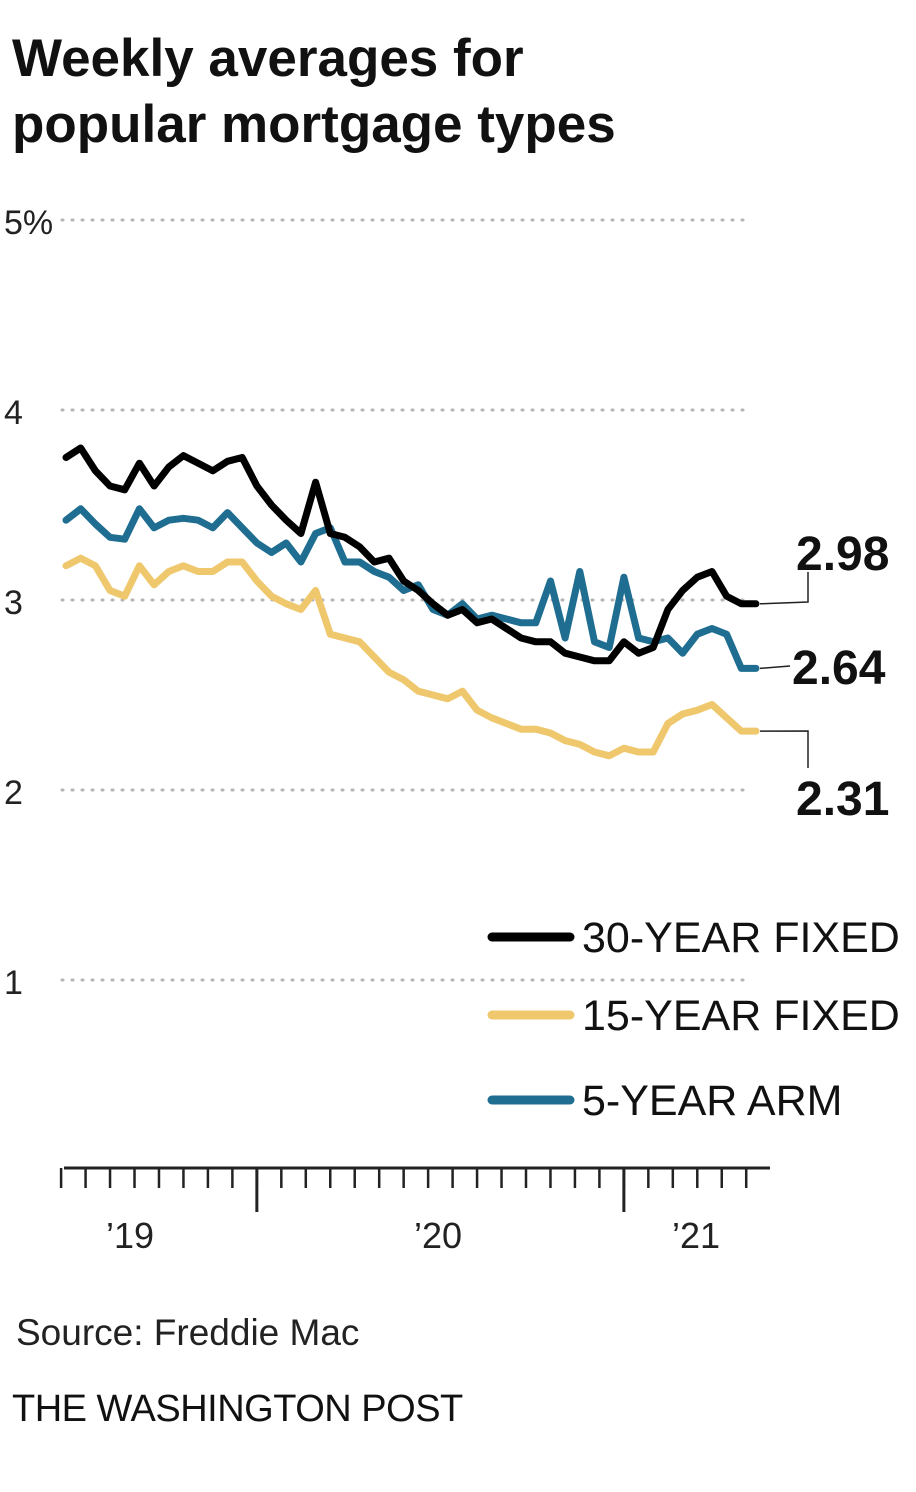  Describe the element at coordinates (438, 1235) in the screenshot. I see `x-tick-label-2020: ’20` at that location.